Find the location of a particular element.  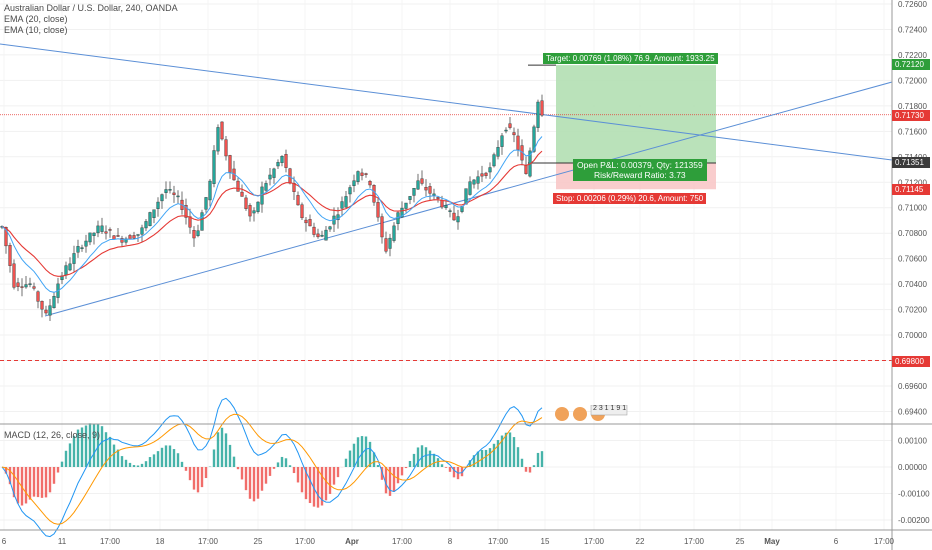

macd-tick-label: -0.00100 is located at coordinates (914, 494).